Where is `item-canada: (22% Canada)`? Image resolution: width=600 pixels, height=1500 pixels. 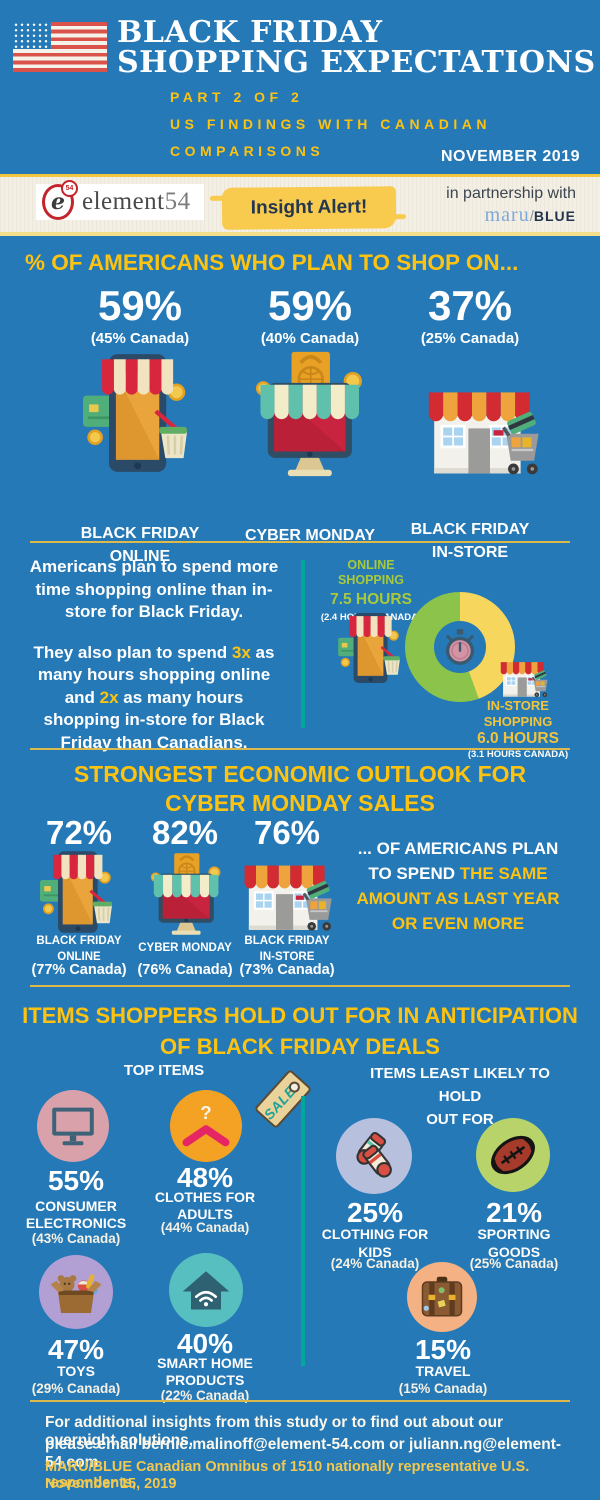
item-canada: (22% Canada) is located at coordinates (205, 1395).